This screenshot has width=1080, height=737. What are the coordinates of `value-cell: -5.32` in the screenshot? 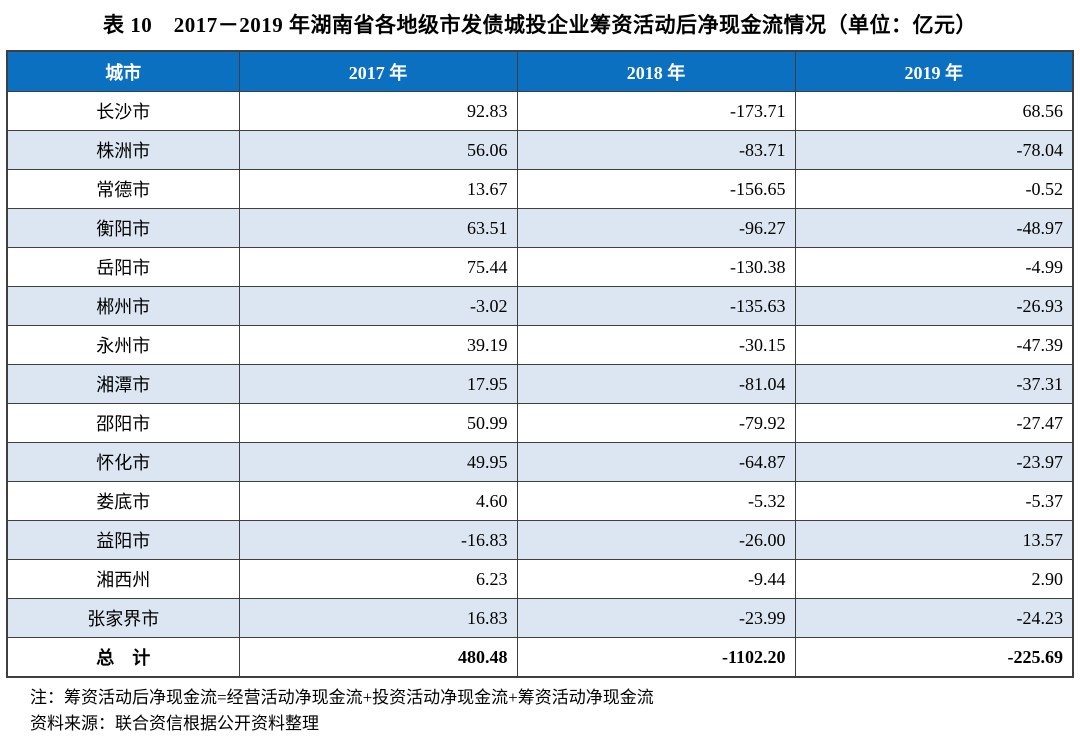 It's located at (656, 501).